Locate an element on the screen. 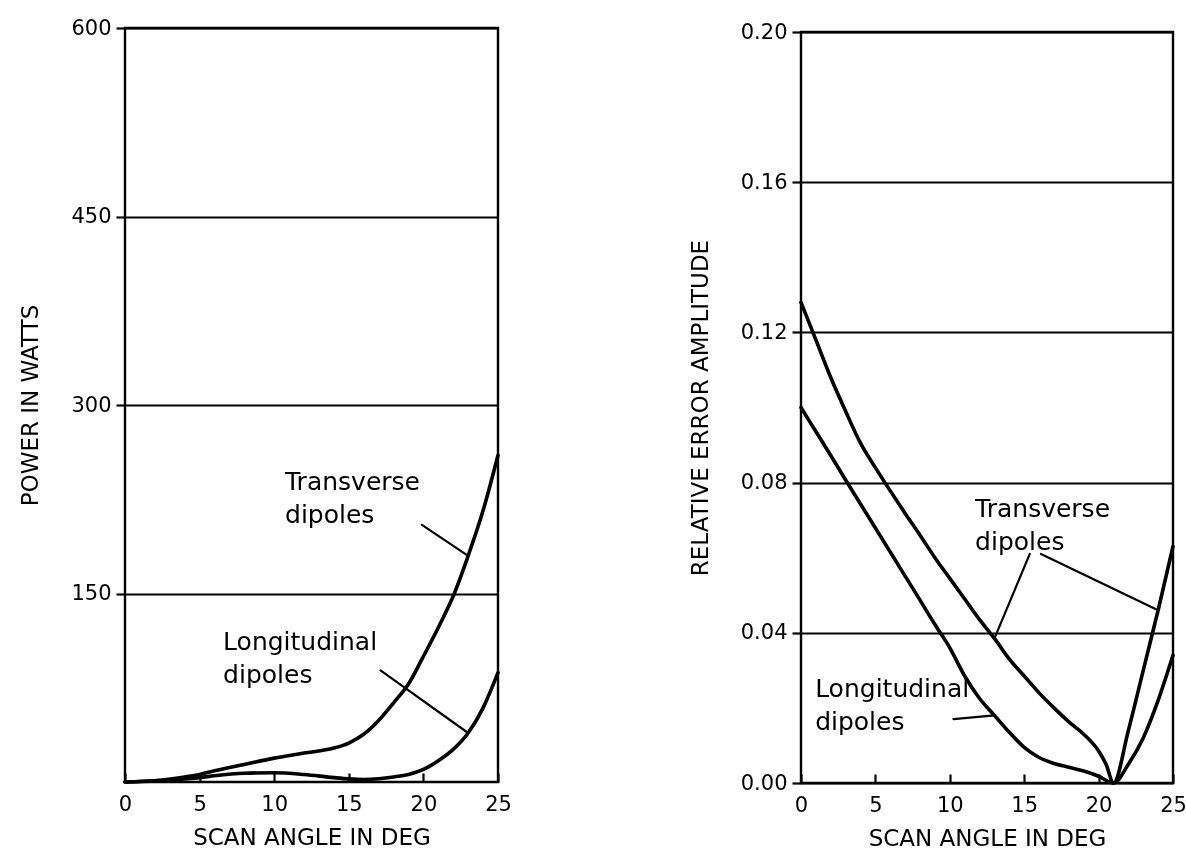  y-axis-title: RELATIVE ERROR AMPLITUDE is located at coordinates (699, 408).